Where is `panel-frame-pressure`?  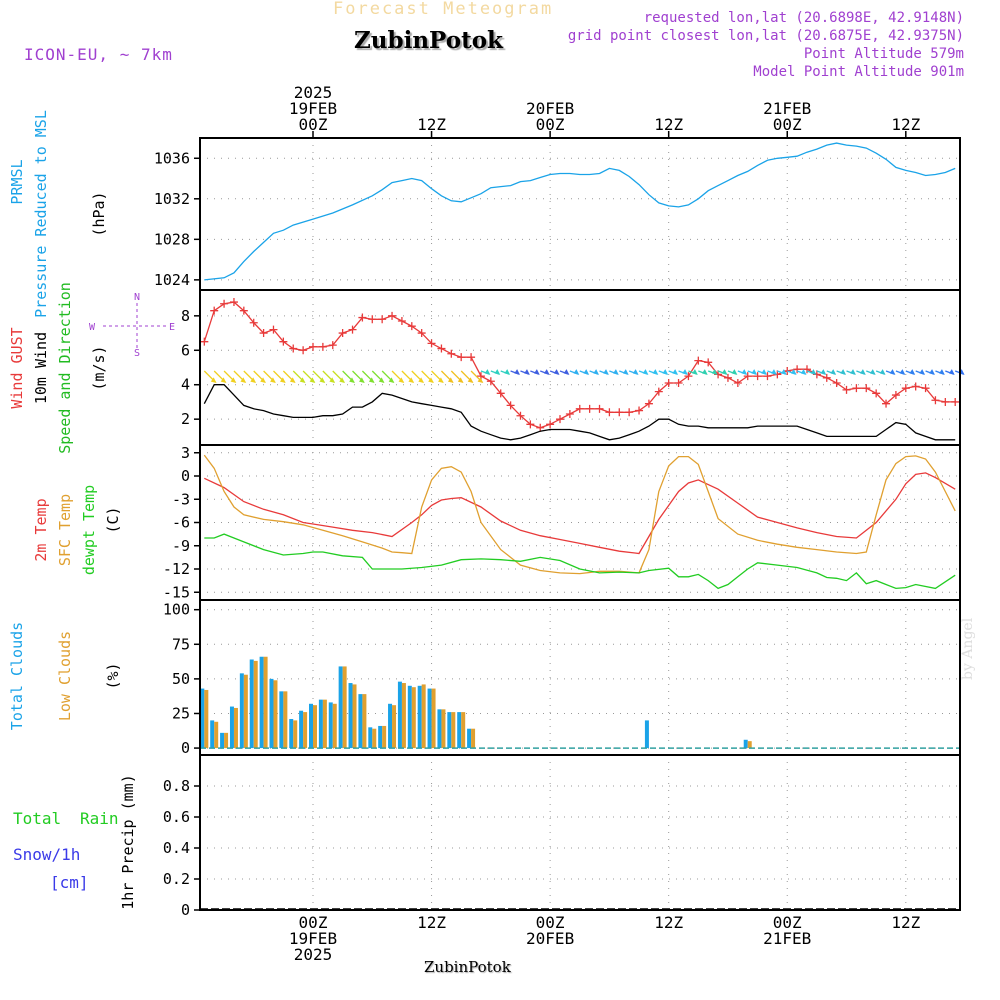 panel-frame-pressure is located at coordinates (580, 214).